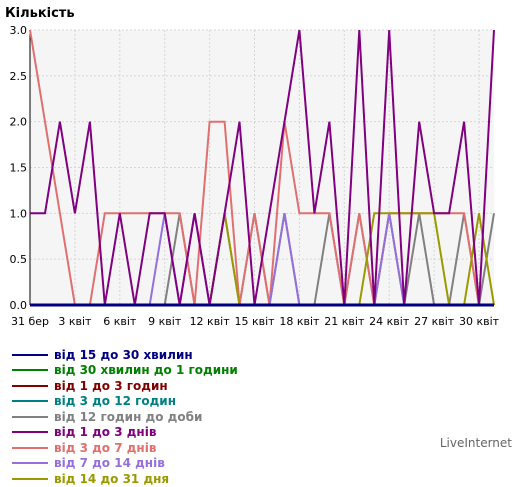 The image size is (520, 487). Describe the element at coordinates (19, 305) in the screenshot. I see `y-tick-label: 0.0` at that location.